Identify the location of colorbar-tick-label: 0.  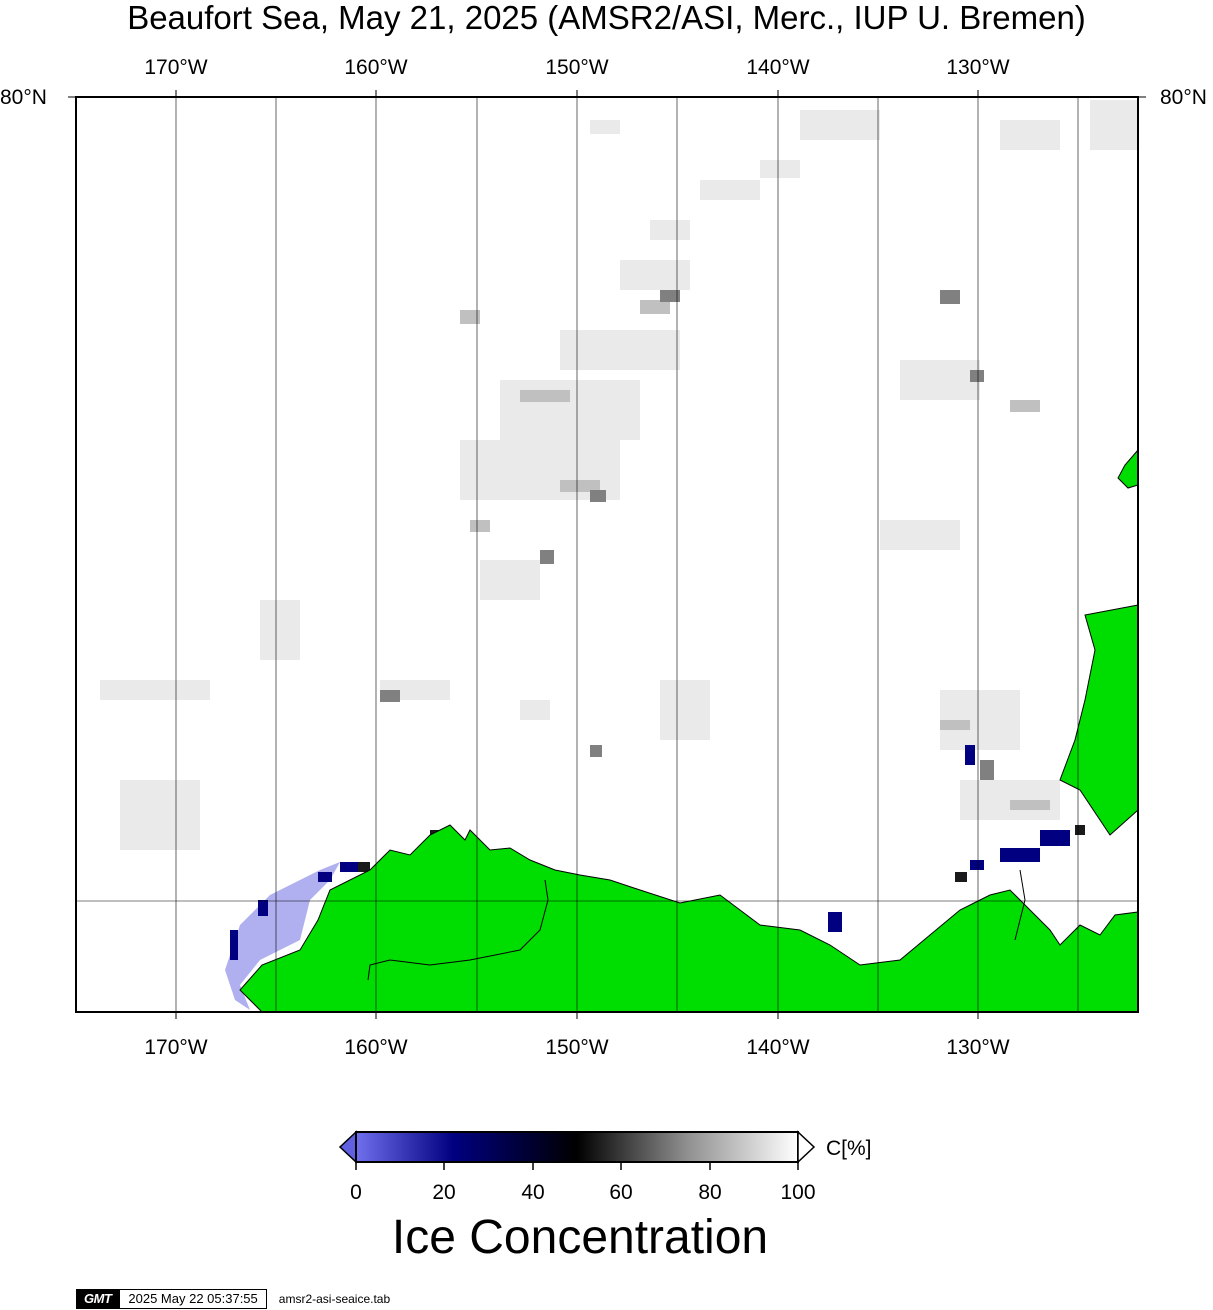
(356, 1192).